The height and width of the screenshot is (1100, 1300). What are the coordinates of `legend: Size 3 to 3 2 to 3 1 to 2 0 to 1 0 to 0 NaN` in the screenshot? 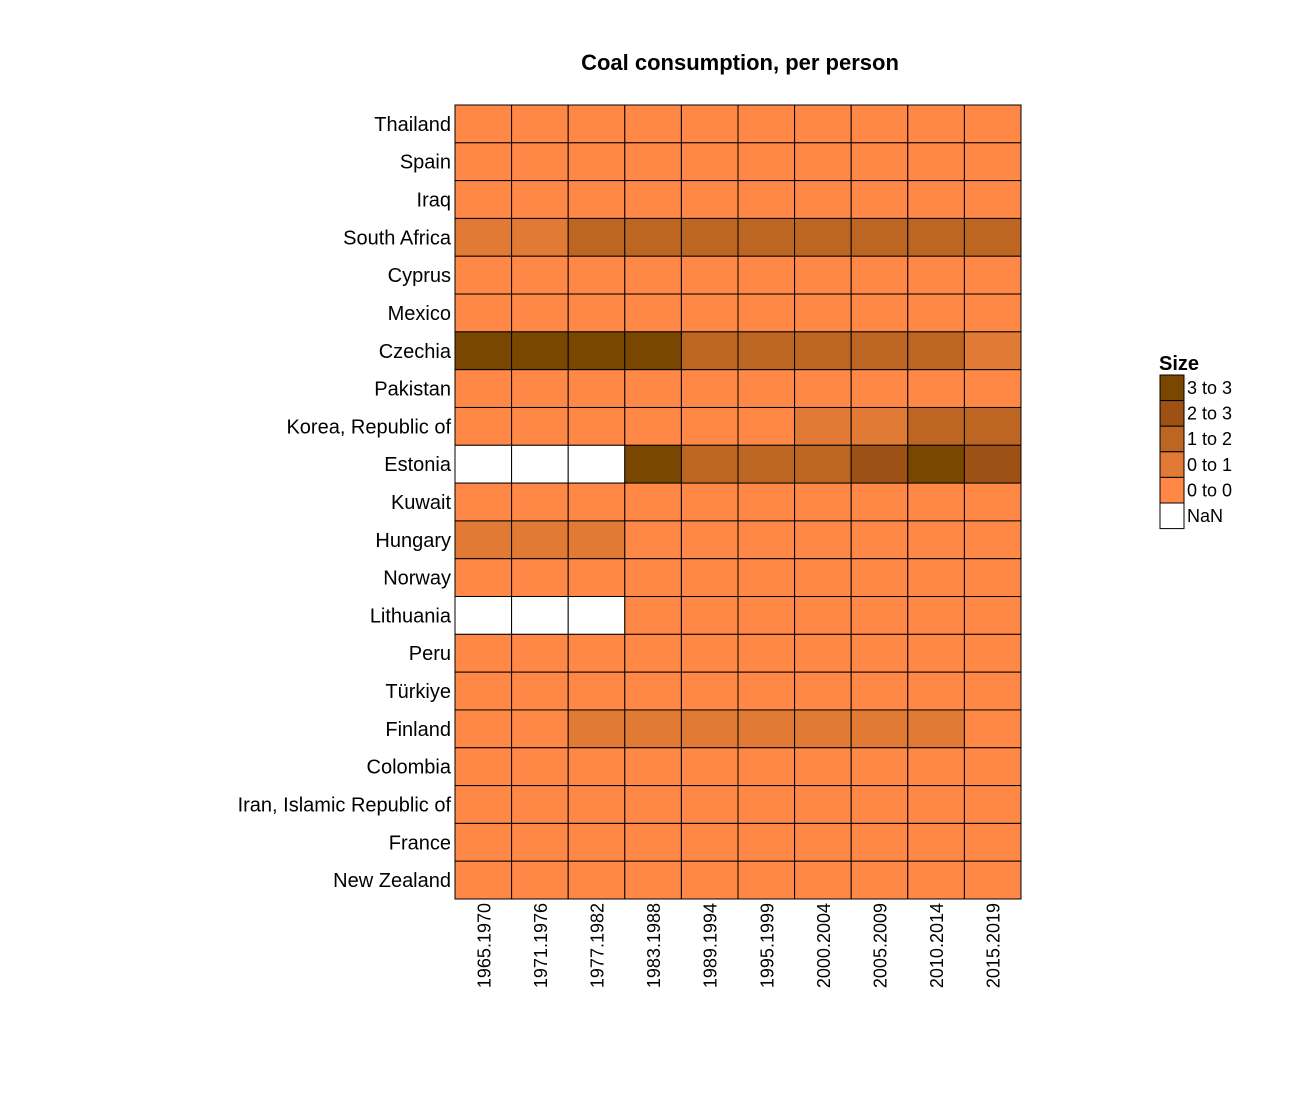 It's located at (1195, 441).